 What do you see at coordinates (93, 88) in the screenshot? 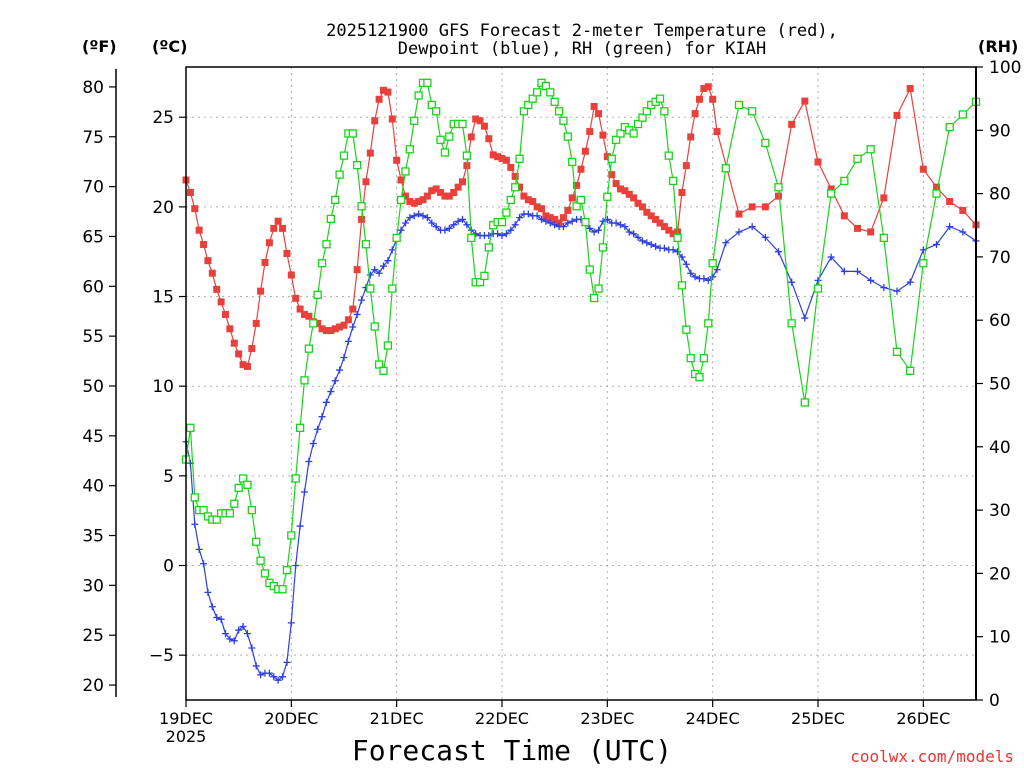
I see `fahrenheit-tick-label: 80` at bounding box center [93, 88].